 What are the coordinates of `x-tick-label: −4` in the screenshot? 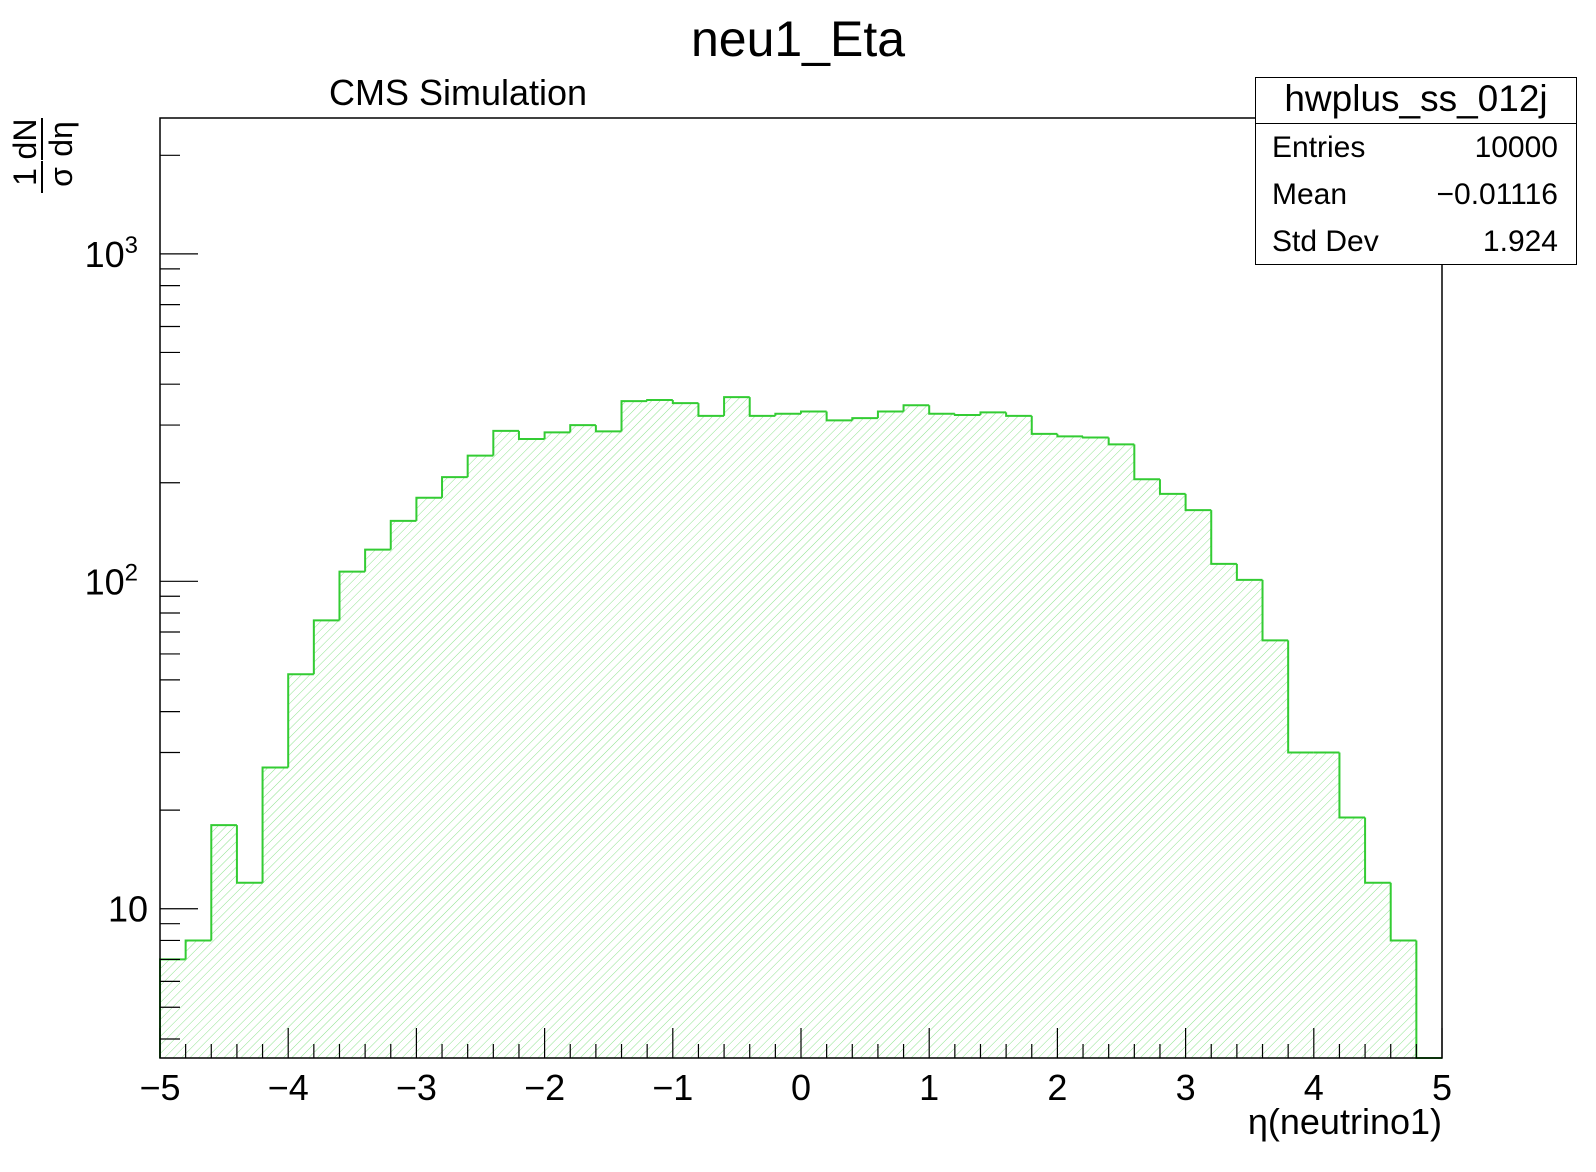 It's located at (288, 1087).